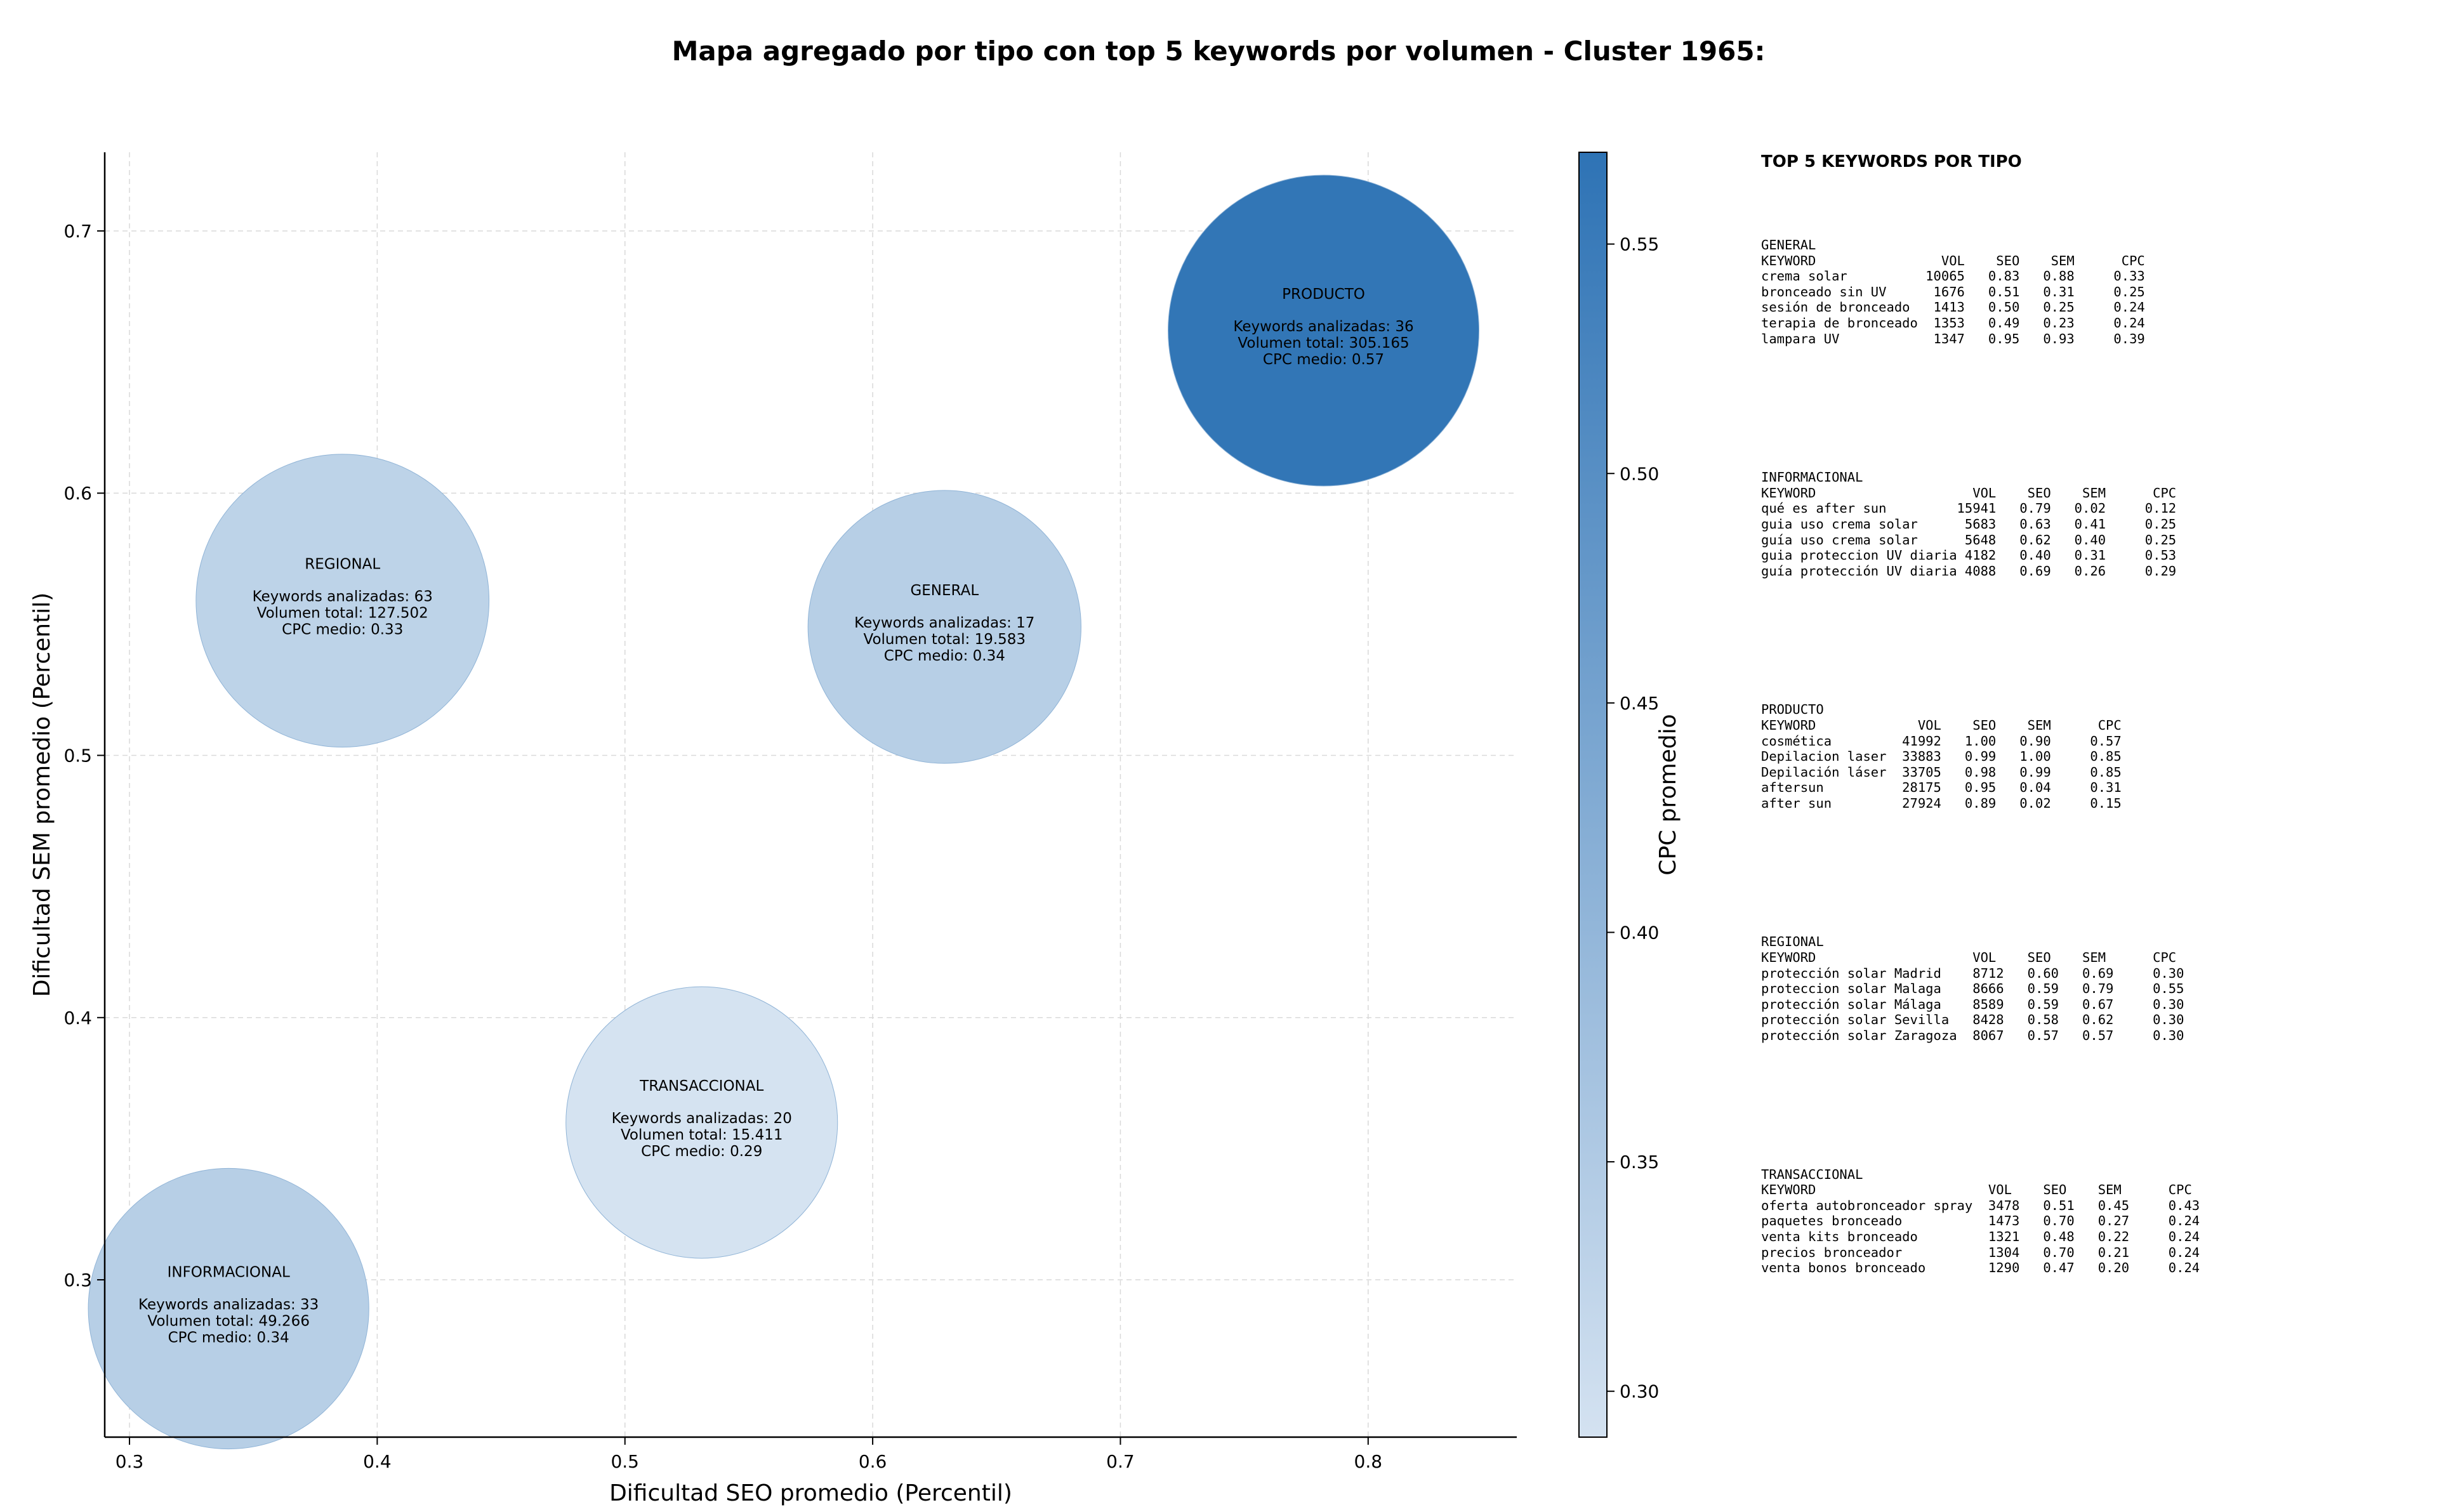 This screenshot has height=1512, width=2437. I want to click on bubble-stat-label: Keywords analizadas: 17, so click(944, 623).